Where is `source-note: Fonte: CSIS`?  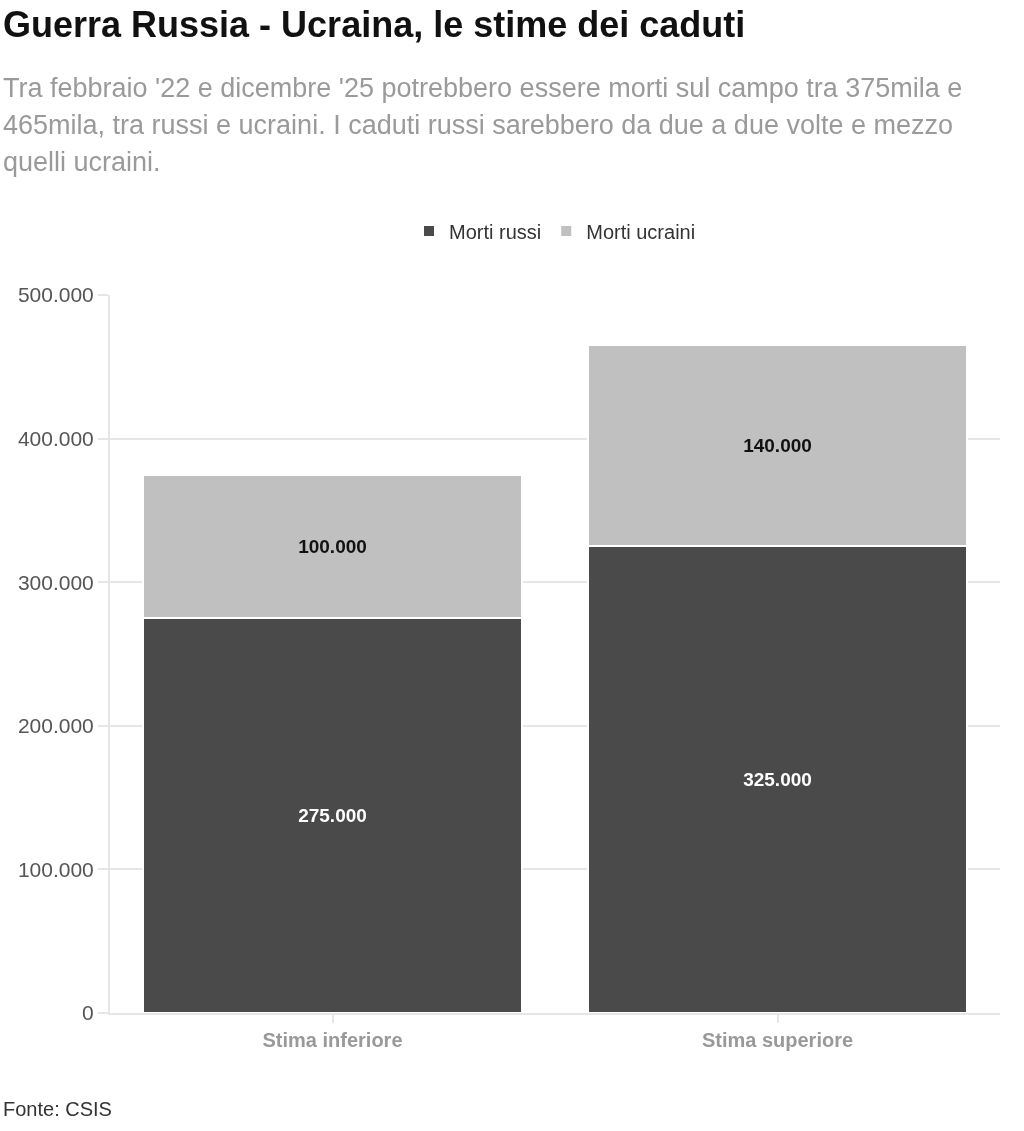
source-note: Fonte: CSIS is located at coordinates (57, 1109).